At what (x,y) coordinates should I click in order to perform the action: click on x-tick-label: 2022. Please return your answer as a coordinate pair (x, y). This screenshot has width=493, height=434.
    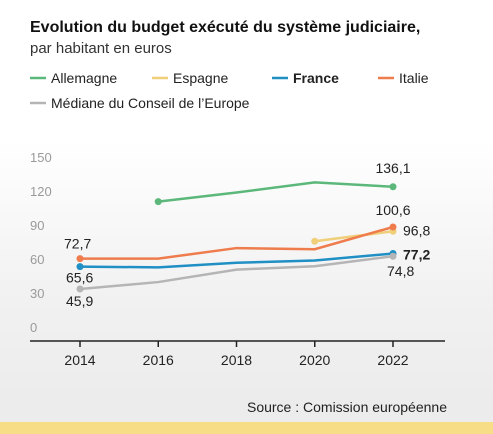
    Looking at the image, I should click on (392, 360).